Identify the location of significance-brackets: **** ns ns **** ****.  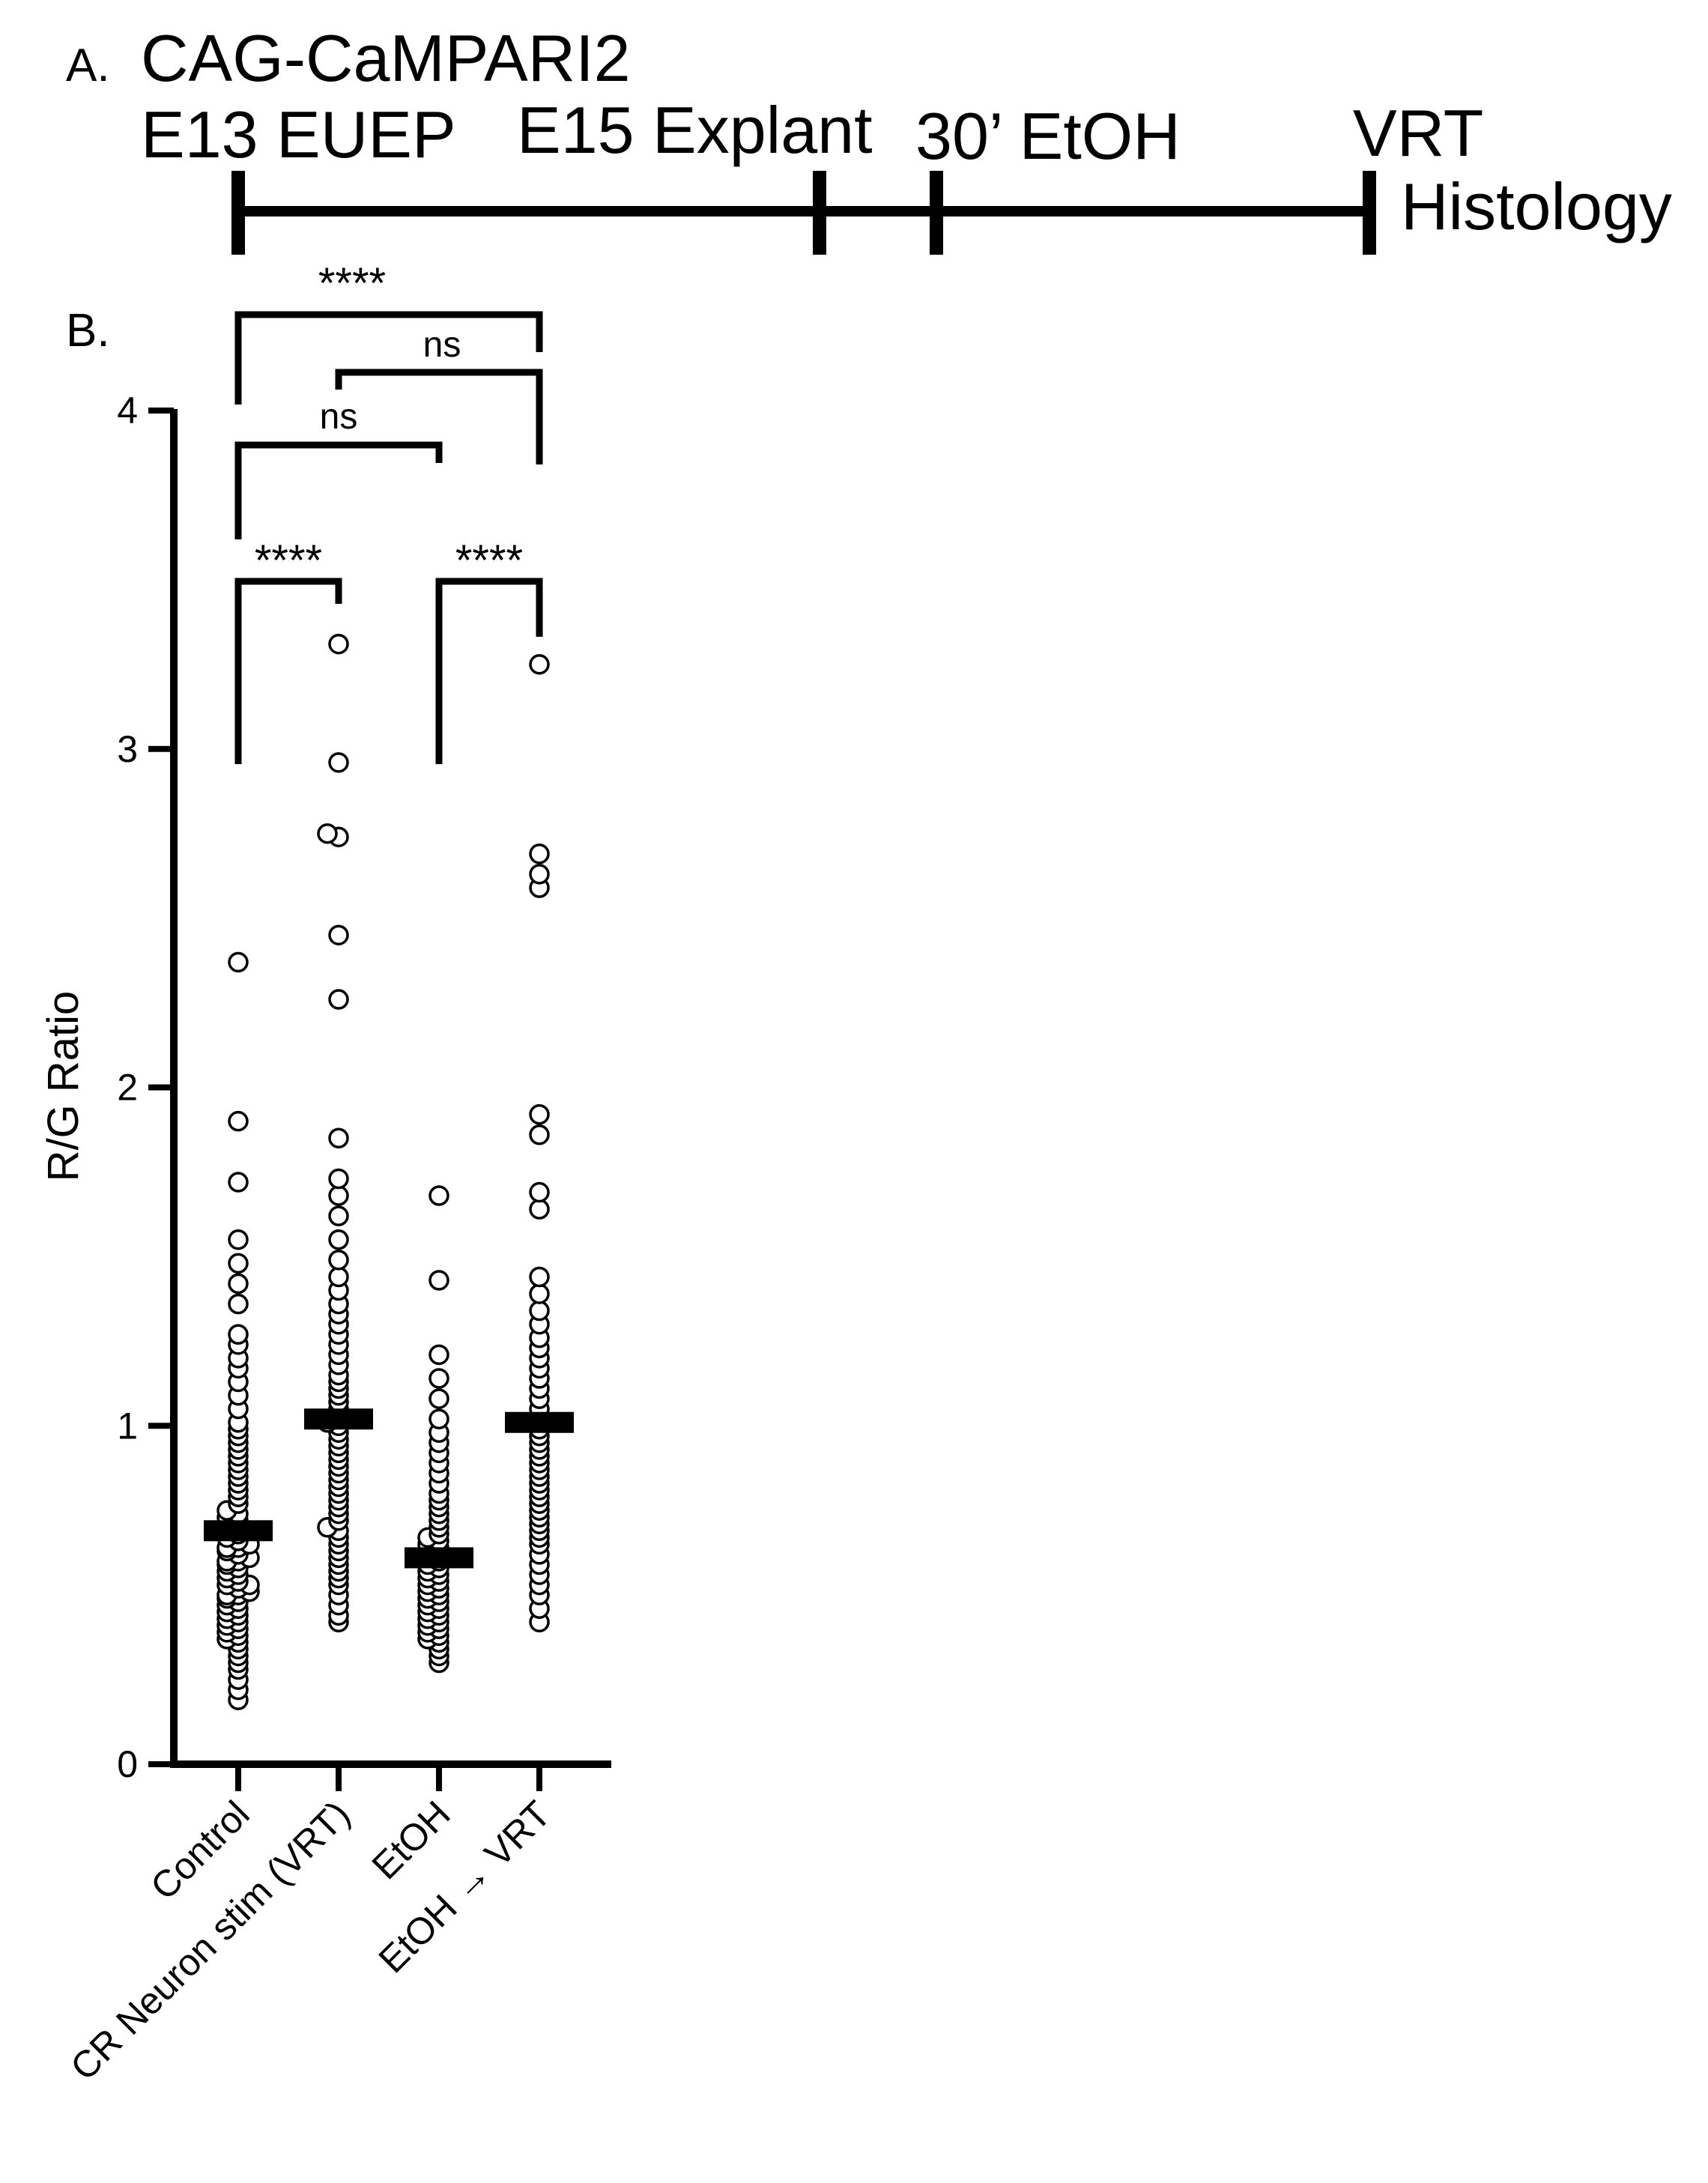
(388, 511).